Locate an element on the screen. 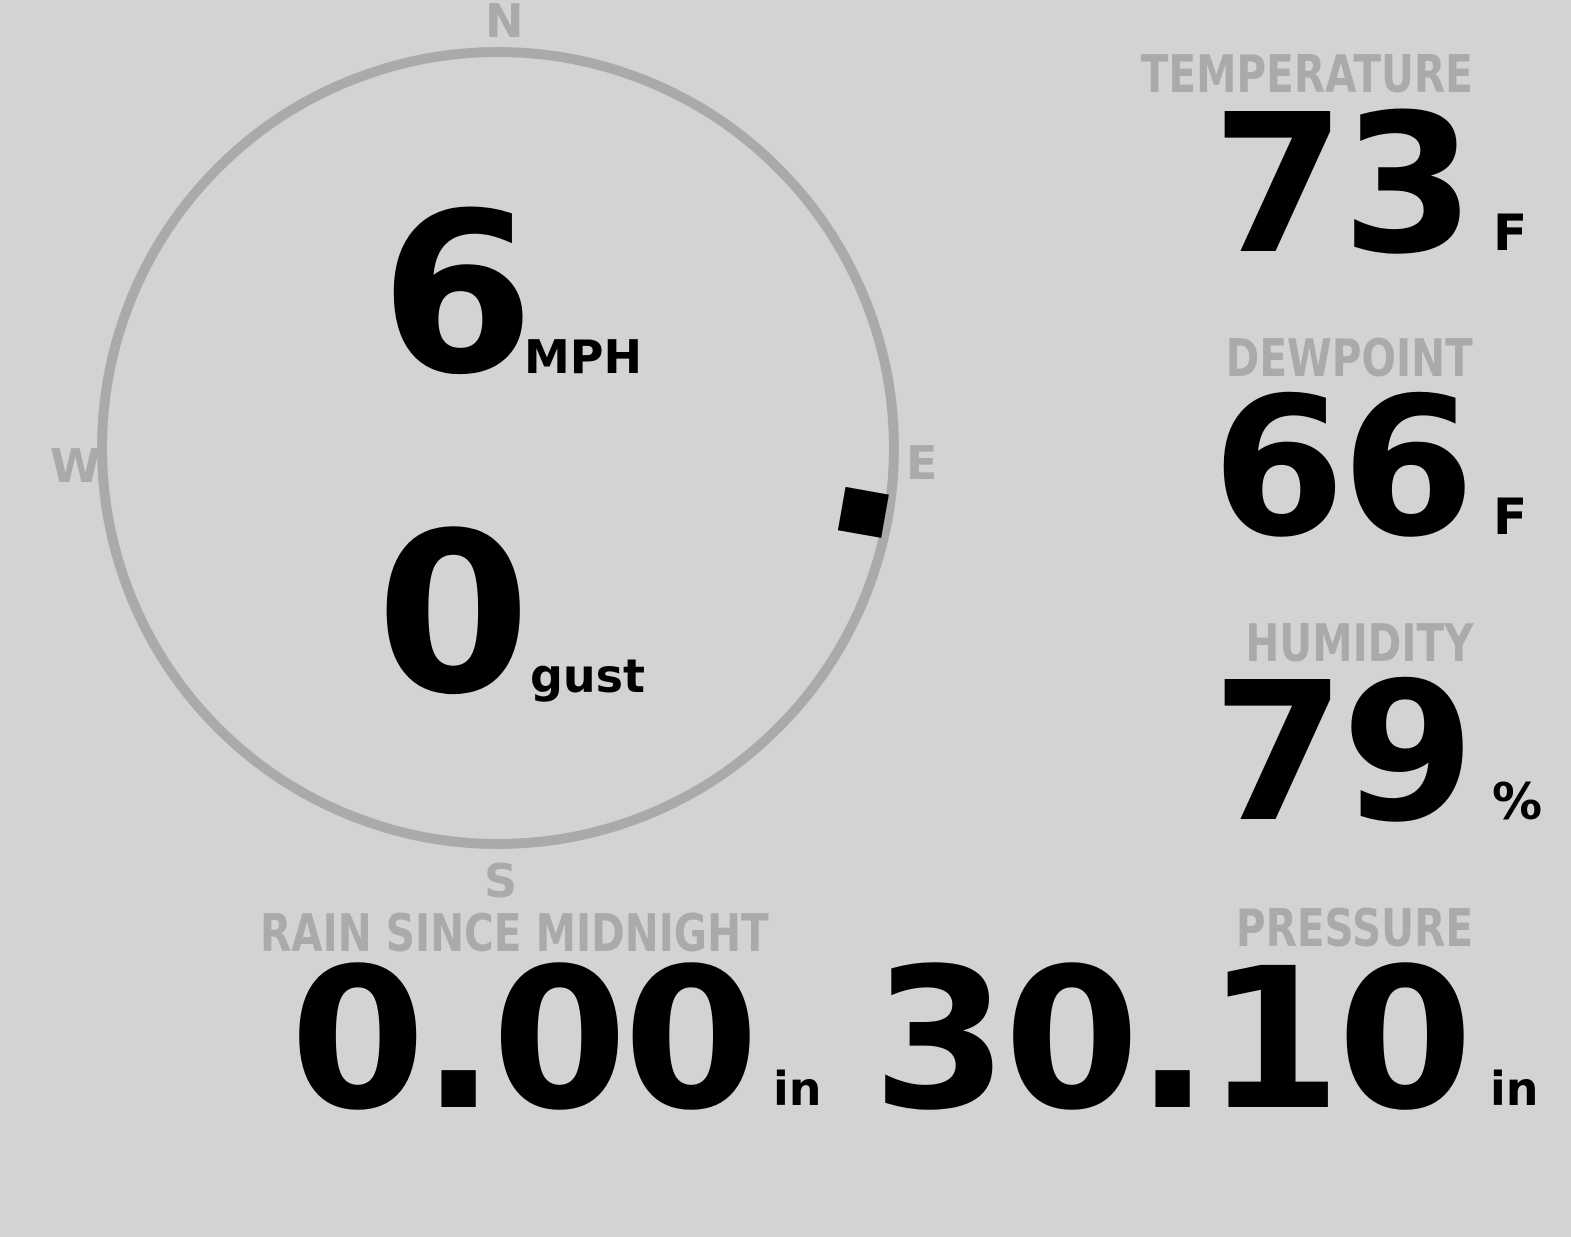 The width and height of the screenshot is (1571, 1237). dewpoint-label: DEWPOINT is located at coordinates (1349, 359).